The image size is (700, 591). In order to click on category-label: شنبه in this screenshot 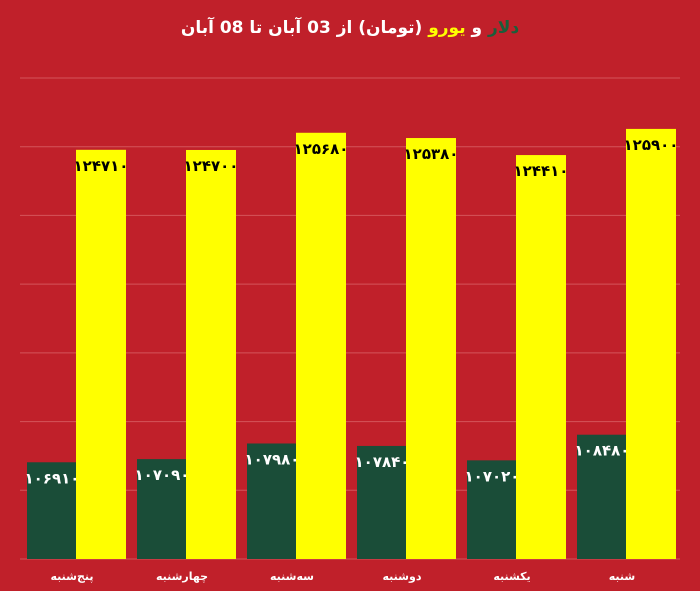, I will do `click(622, 576)`.